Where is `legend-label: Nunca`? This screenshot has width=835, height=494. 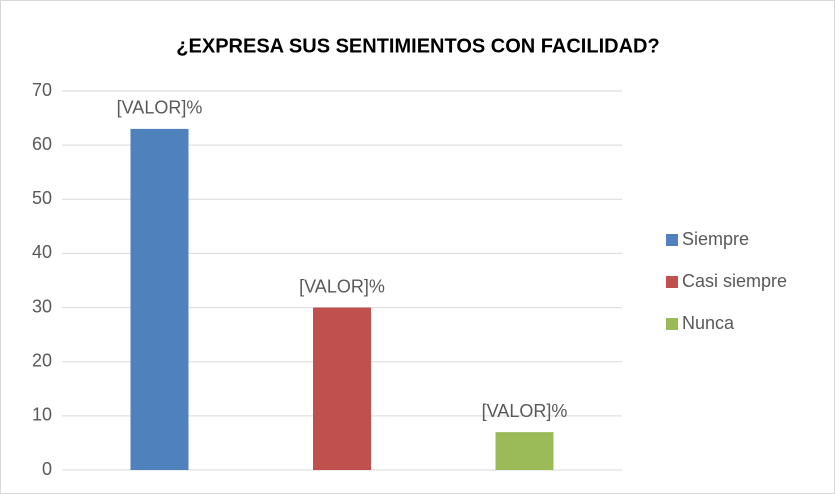 legend-label: Nunca is located at coordinates (708, 323).